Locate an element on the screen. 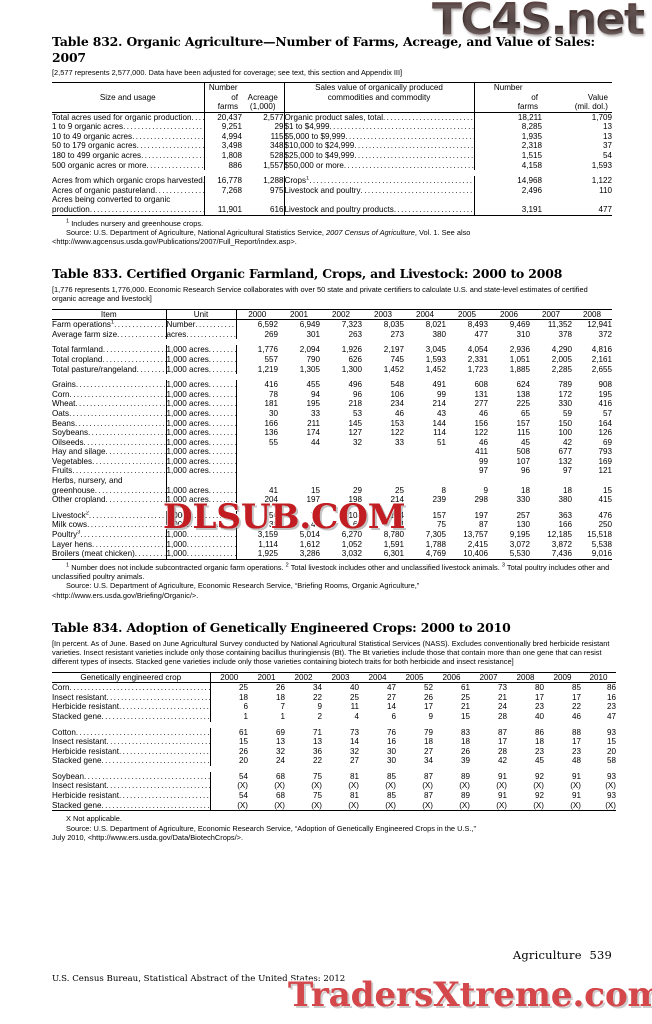 The image size is (652, 1024). data-cell: 59 is located at coordinates (567, 413).